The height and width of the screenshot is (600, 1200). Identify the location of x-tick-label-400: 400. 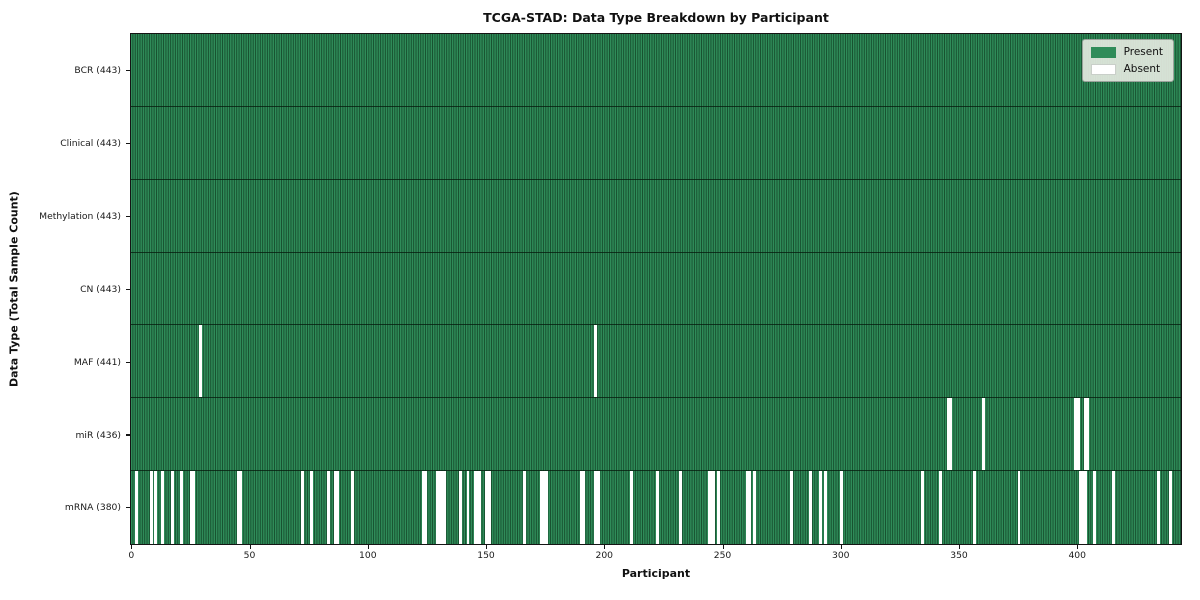
(1077, 555).